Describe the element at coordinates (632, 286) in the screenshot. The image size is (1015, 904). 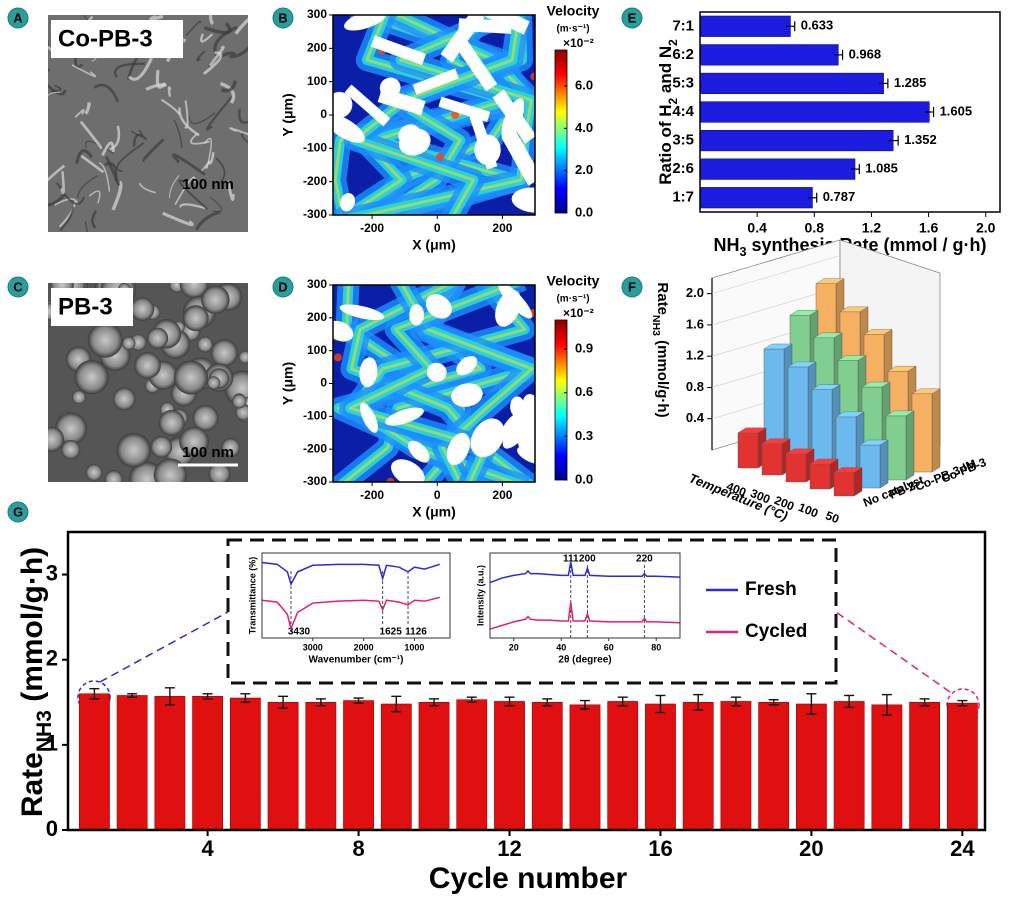
I see `panel-label: F` at that location.